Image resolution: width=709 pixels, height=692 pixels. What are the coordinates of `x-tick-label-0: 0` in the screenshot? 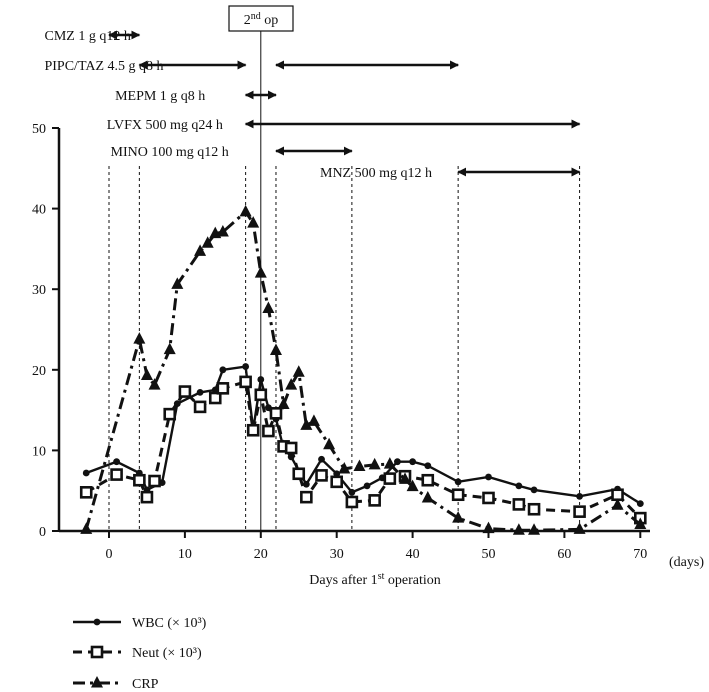 It's located at (109, 554).